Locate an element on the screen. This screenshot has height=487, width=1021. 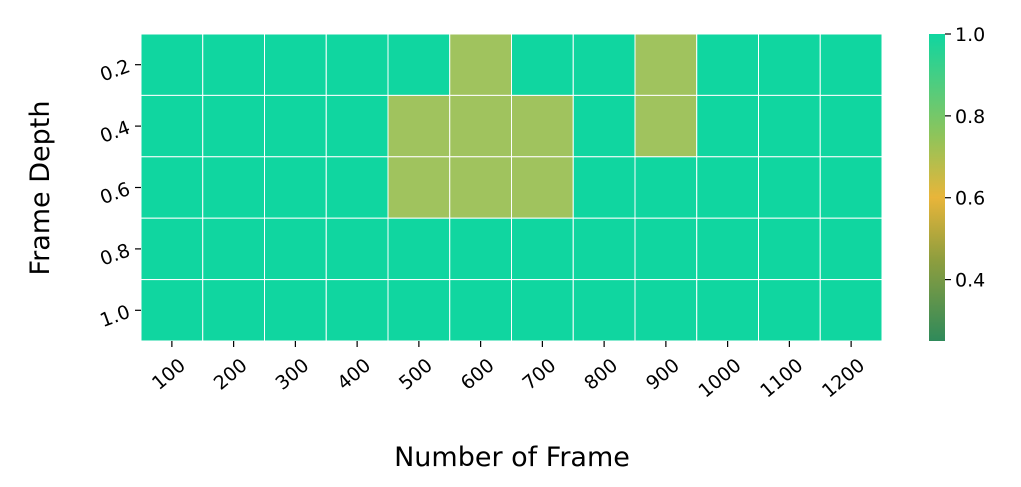
y-tick-label: 0.6 is located at coordinates (115, 193).